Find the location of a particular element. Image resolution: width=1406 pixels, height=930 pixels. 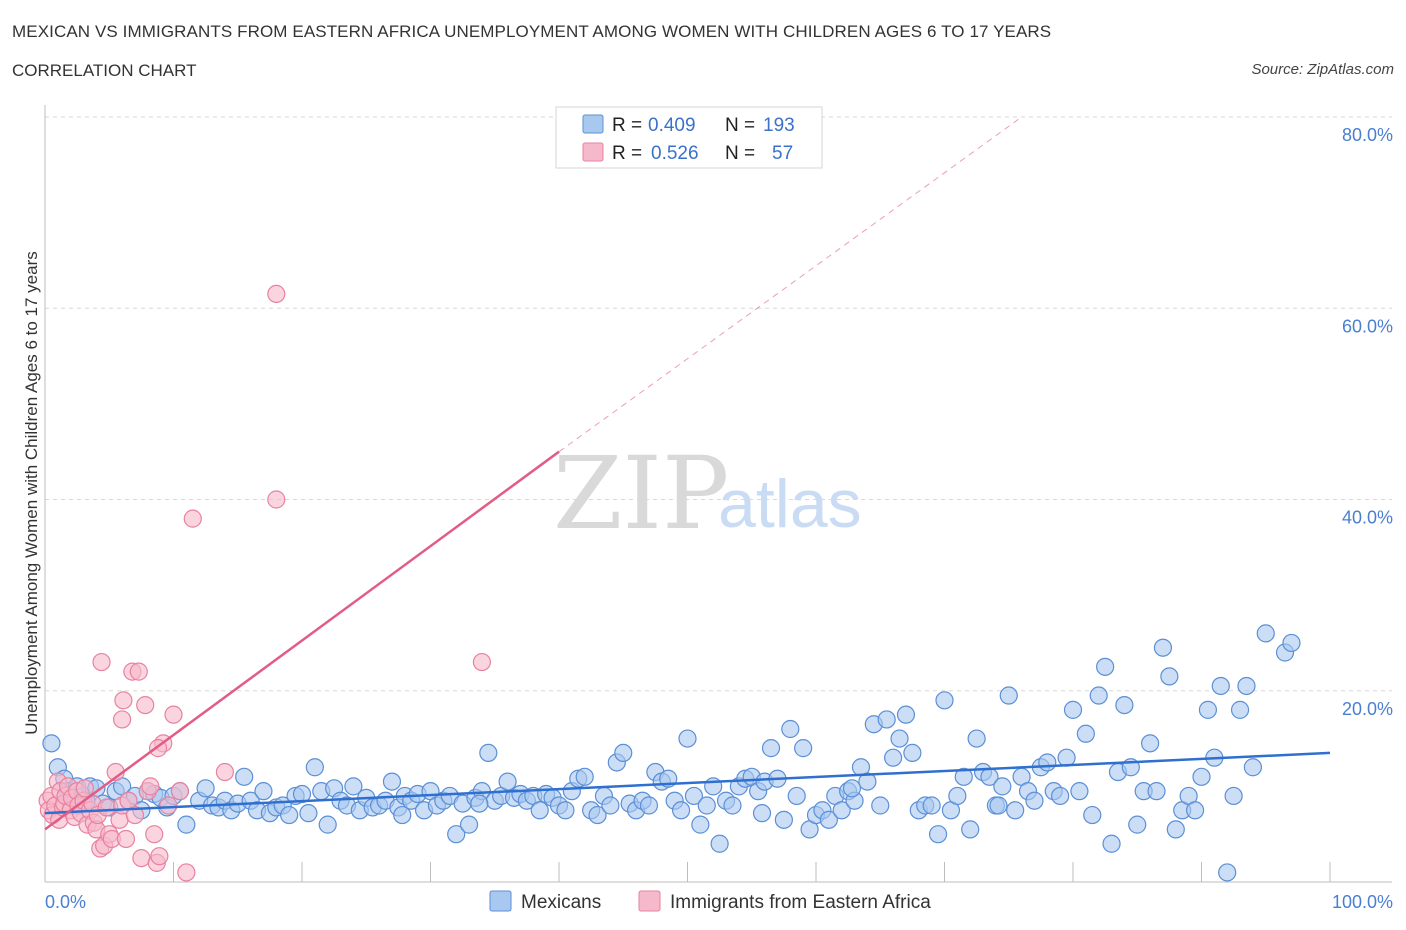

stats-box: R = 0.409 N = 193 R = 0.526 N = 57 is located at coordinates (689, 137).